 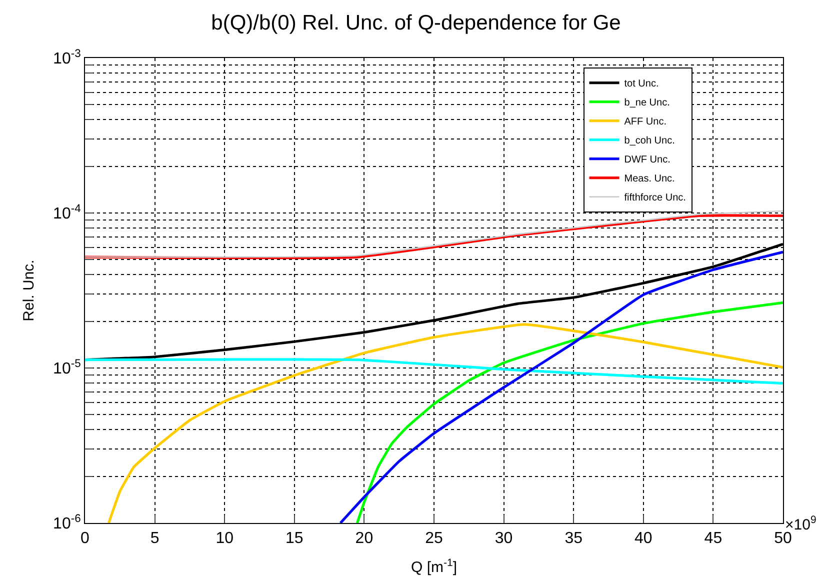 I want to click on legend-label: b_ne Unc., so click(x=647, y=103).